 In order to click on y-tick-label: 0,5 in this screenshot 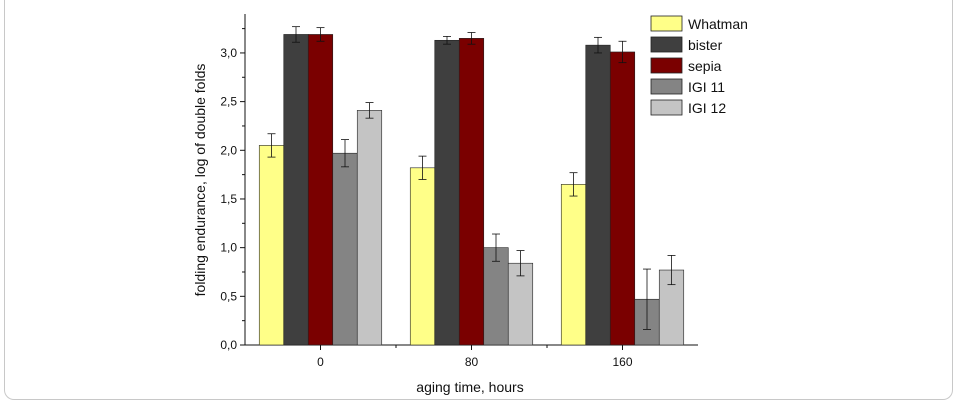, I will do `click(228, 296)`.